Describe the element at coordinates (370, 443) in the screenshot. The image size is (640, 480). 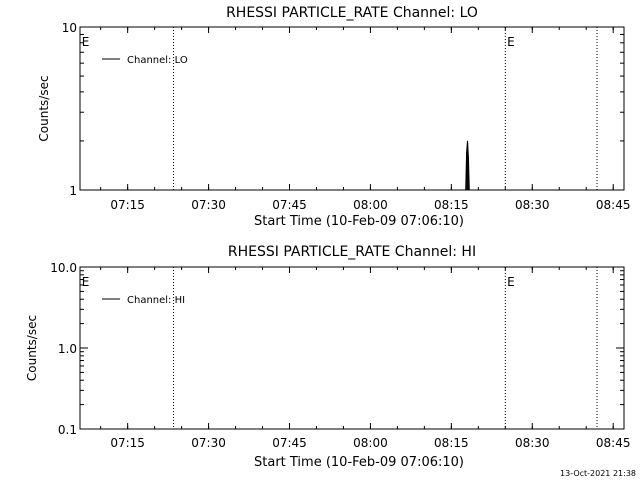
I see `panel-2-x-tick-label: 08:00` at that location.